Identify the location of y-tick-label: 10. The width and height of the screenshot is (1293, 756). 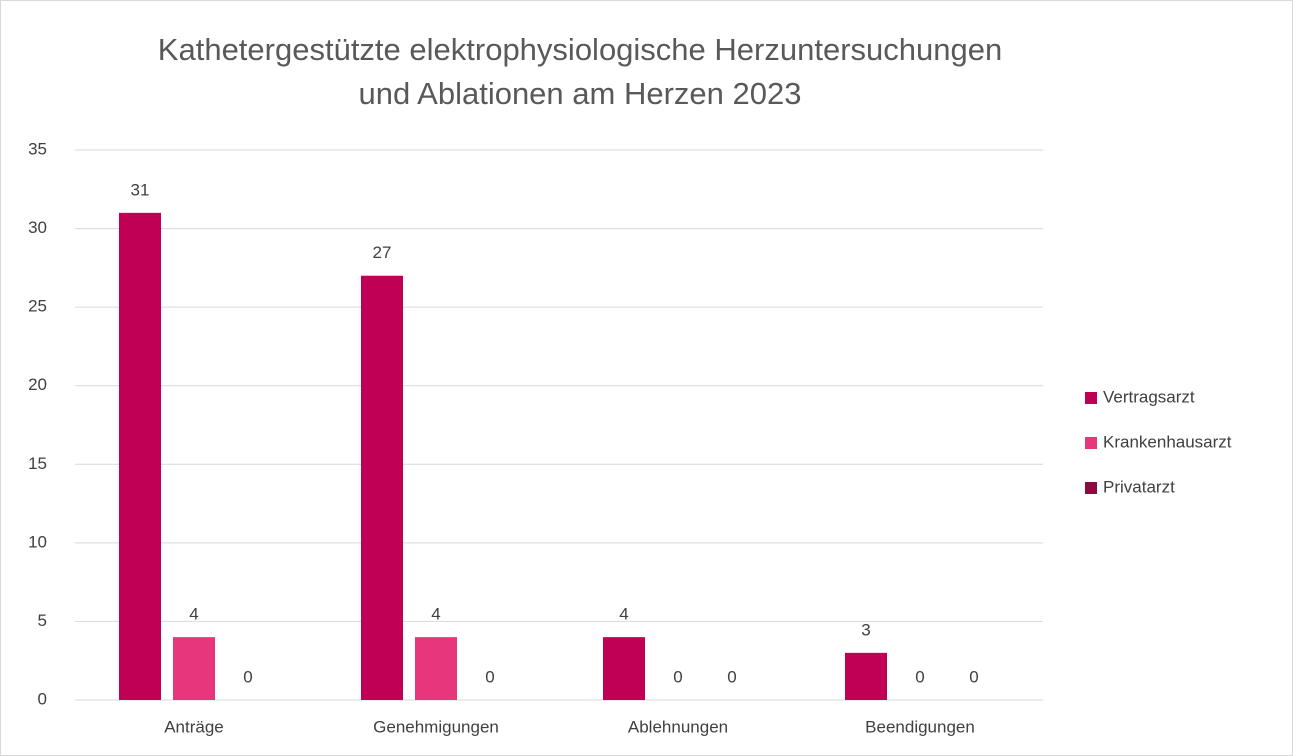
(37, 541).